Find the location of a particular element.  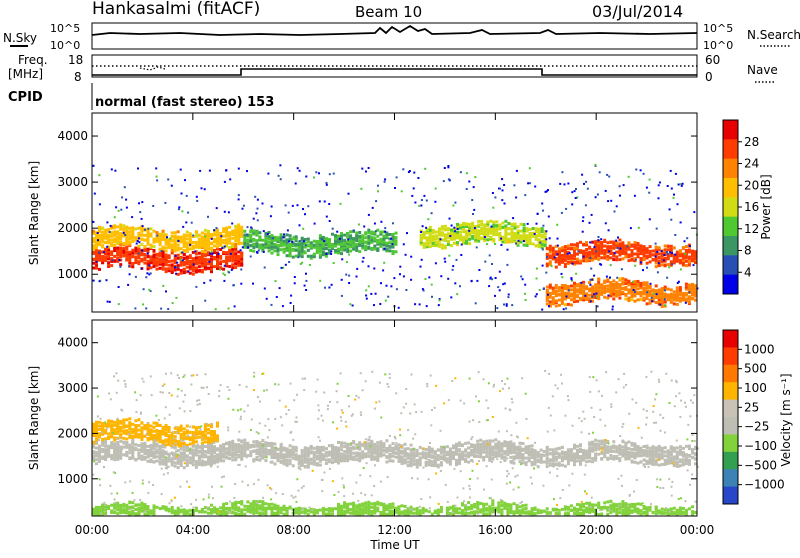

cpid-label: CPID is located at coordinates (25, 97).